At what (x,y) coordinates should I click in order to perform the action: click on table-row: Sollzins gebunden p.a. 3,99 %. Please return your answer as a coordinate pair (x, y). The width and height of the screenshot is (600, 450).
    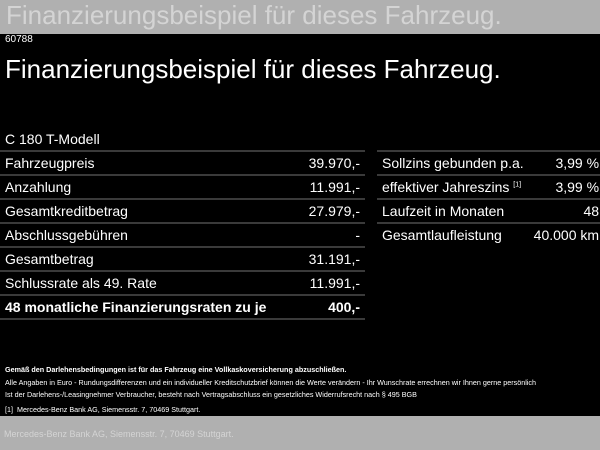
    Looking at the image, I should click on (488, 162).